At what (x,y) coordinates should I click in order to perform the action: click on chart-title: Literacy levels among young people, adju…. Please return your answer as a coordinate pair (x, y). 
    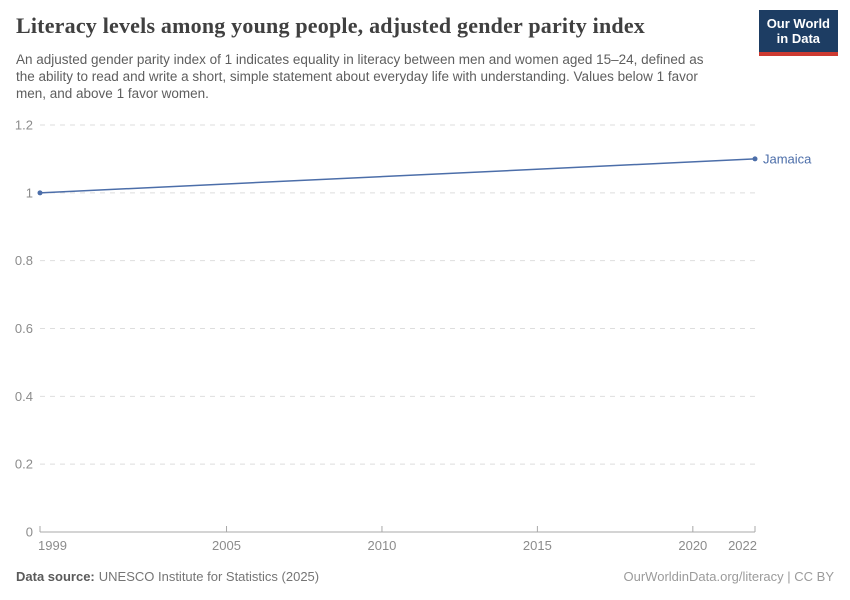
    Looking at the image, I should click on (331, 25).